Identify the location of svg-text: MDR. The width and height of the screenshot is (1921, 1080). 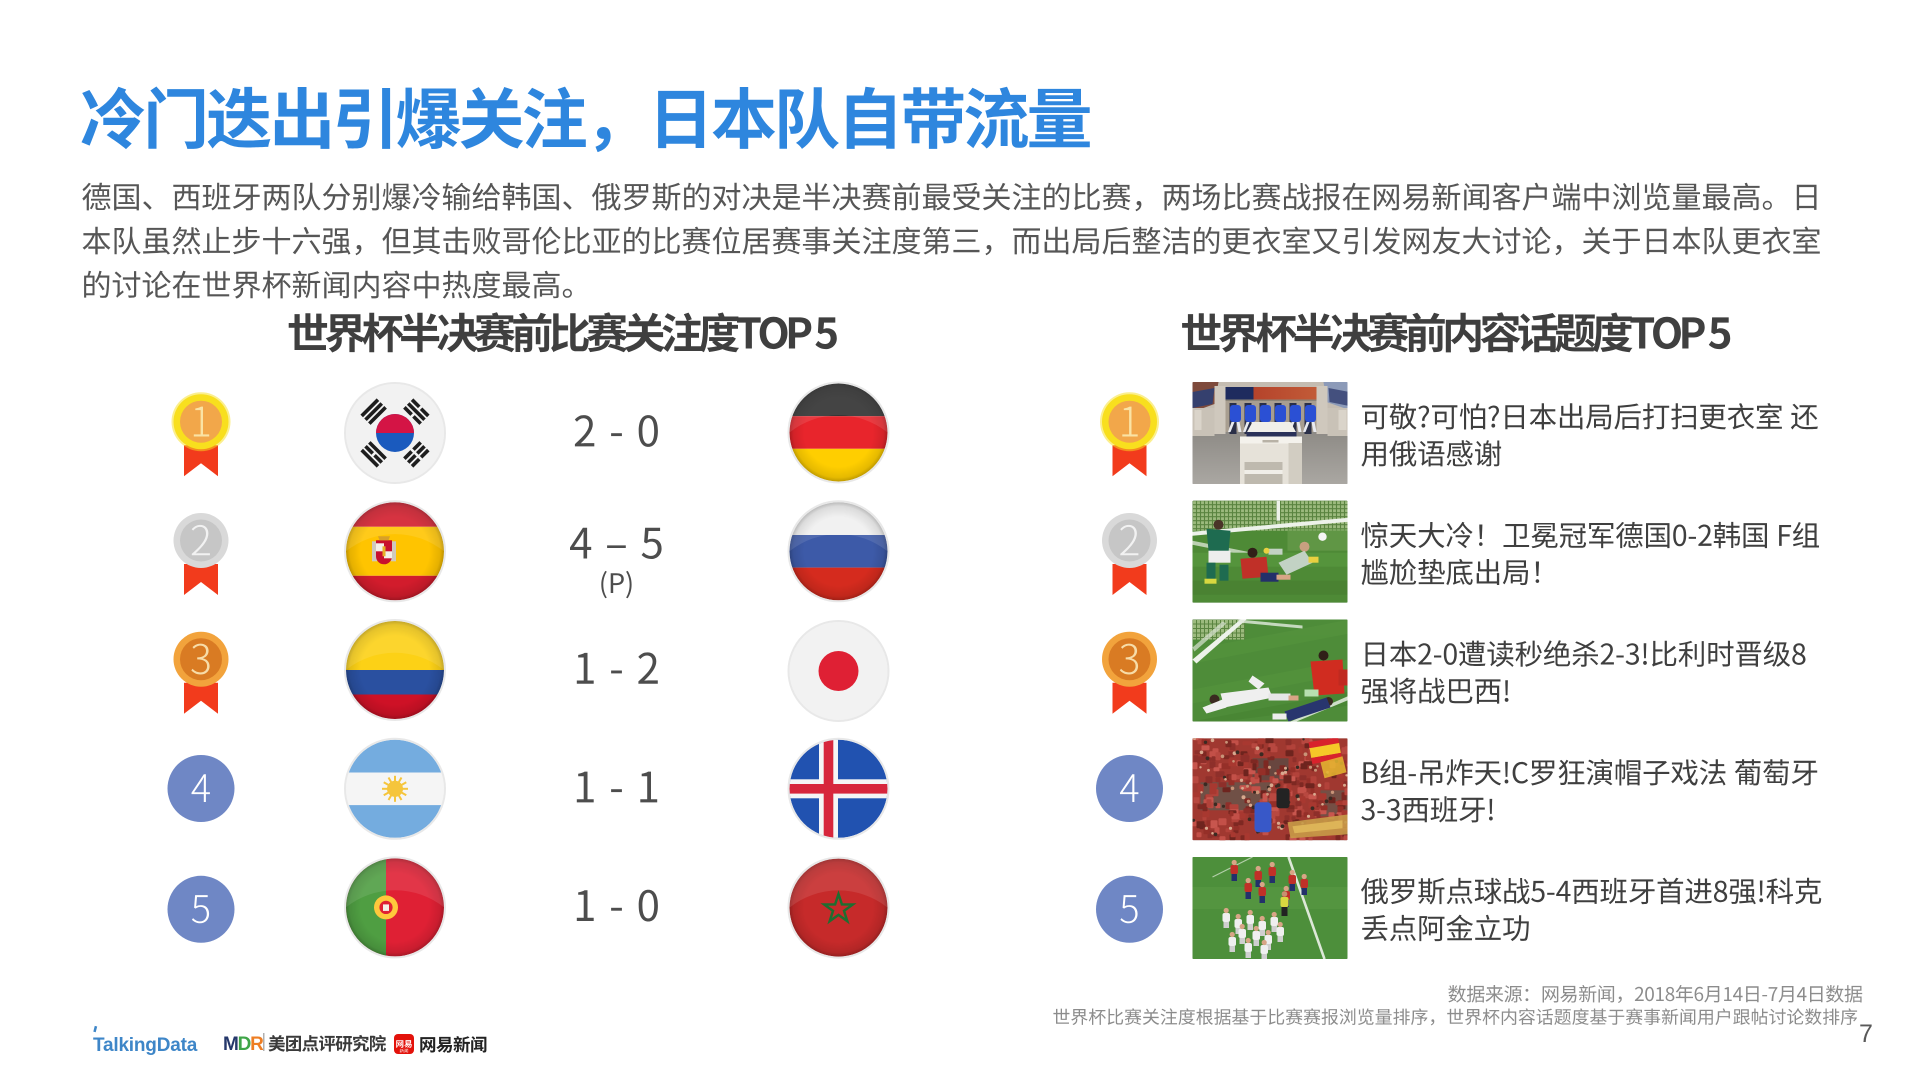
(243, 1044).